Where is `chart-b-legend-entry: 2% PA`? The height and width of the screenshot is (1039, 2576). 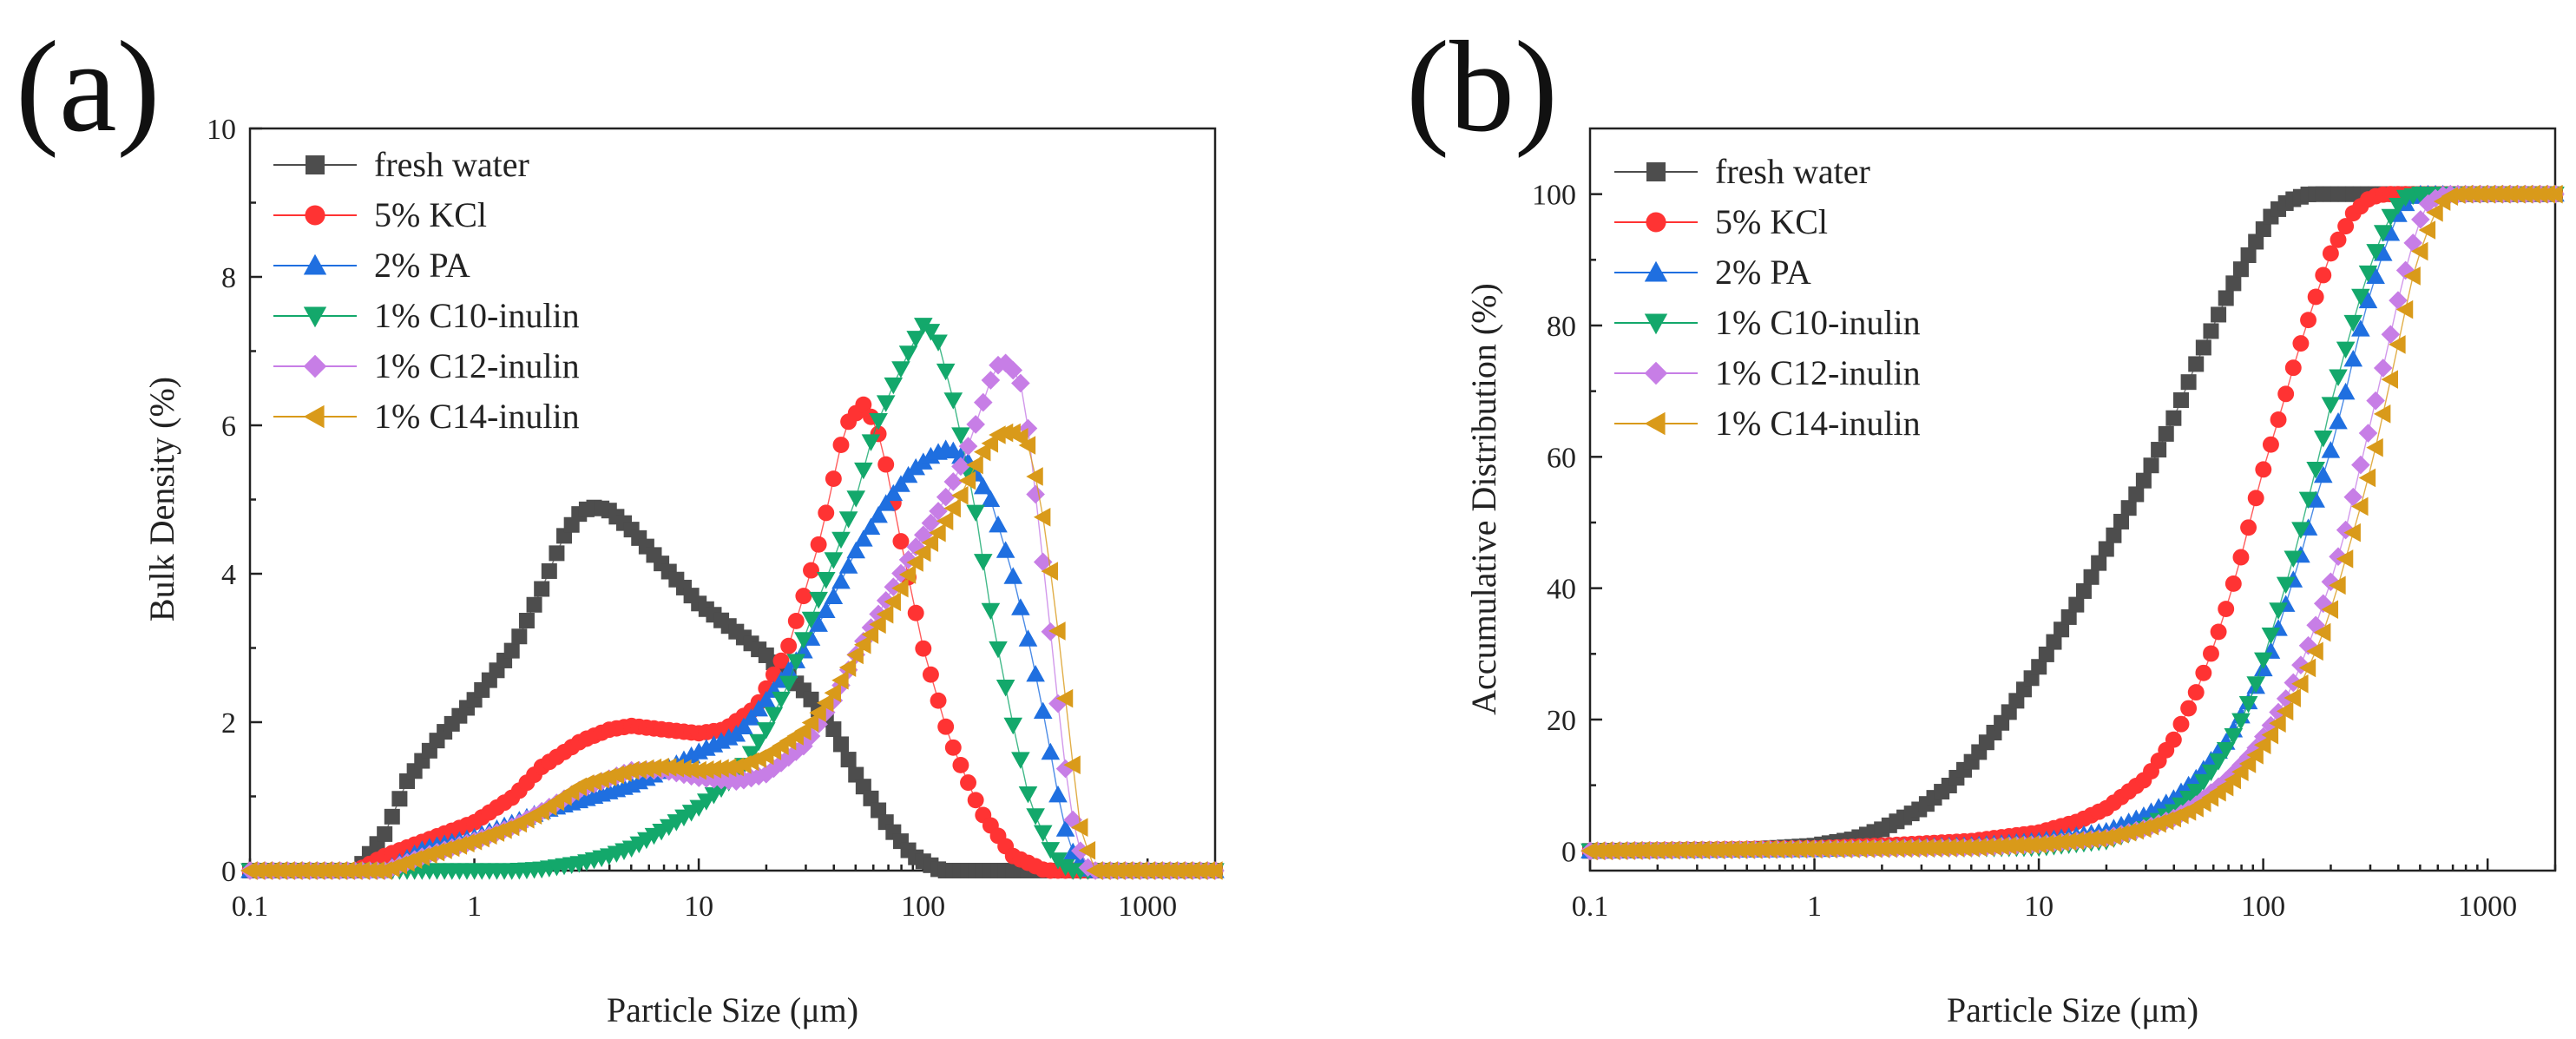
chart-b-legend-entry: 2% PA is located at coordinates (1712, 272).